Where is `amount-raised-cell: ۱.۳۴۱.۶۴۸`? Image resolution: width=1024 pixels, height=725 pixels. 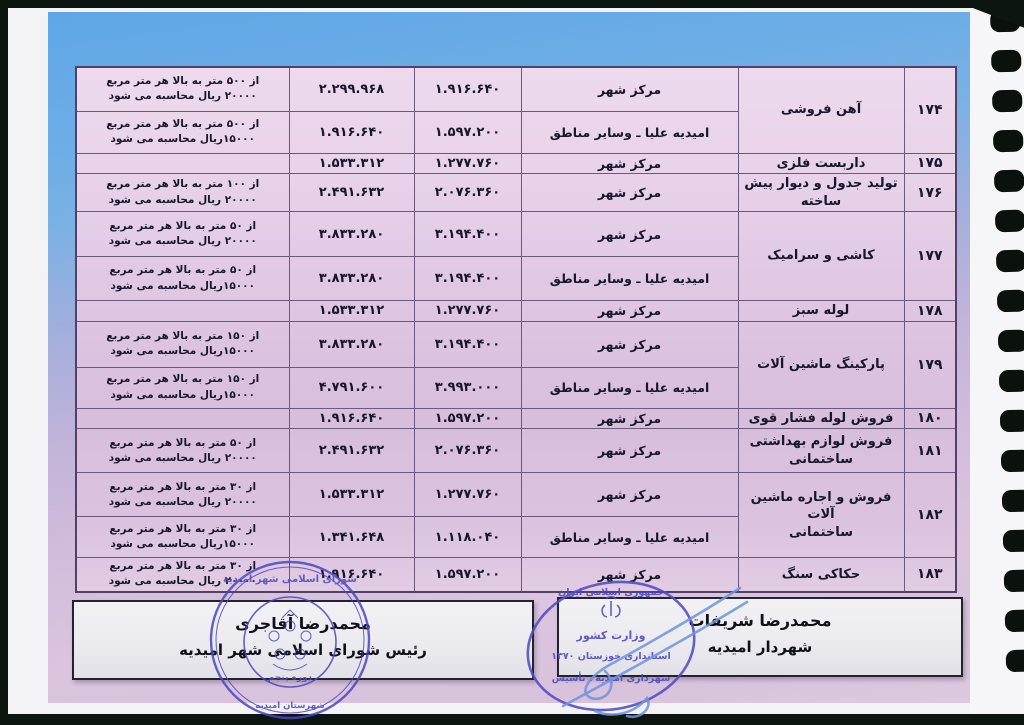 amount-raised-cell: ۱.۳۴۱.۶۴۸ is located at coordinates (351, 537).